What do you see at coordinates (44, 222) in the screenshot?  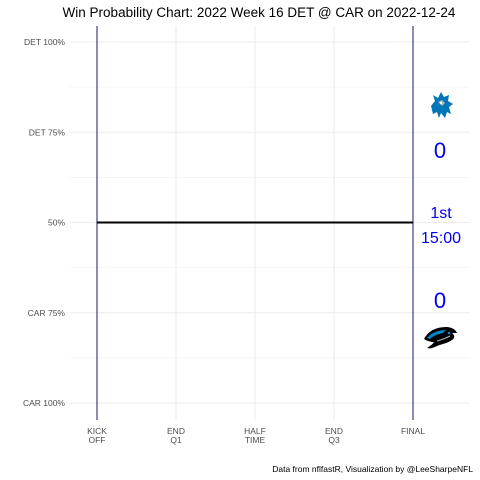 I see `y-axis-ticks: DET 100% DET 75% 50% CAR 75% CAR 100%` at bounding box center [44, 222].